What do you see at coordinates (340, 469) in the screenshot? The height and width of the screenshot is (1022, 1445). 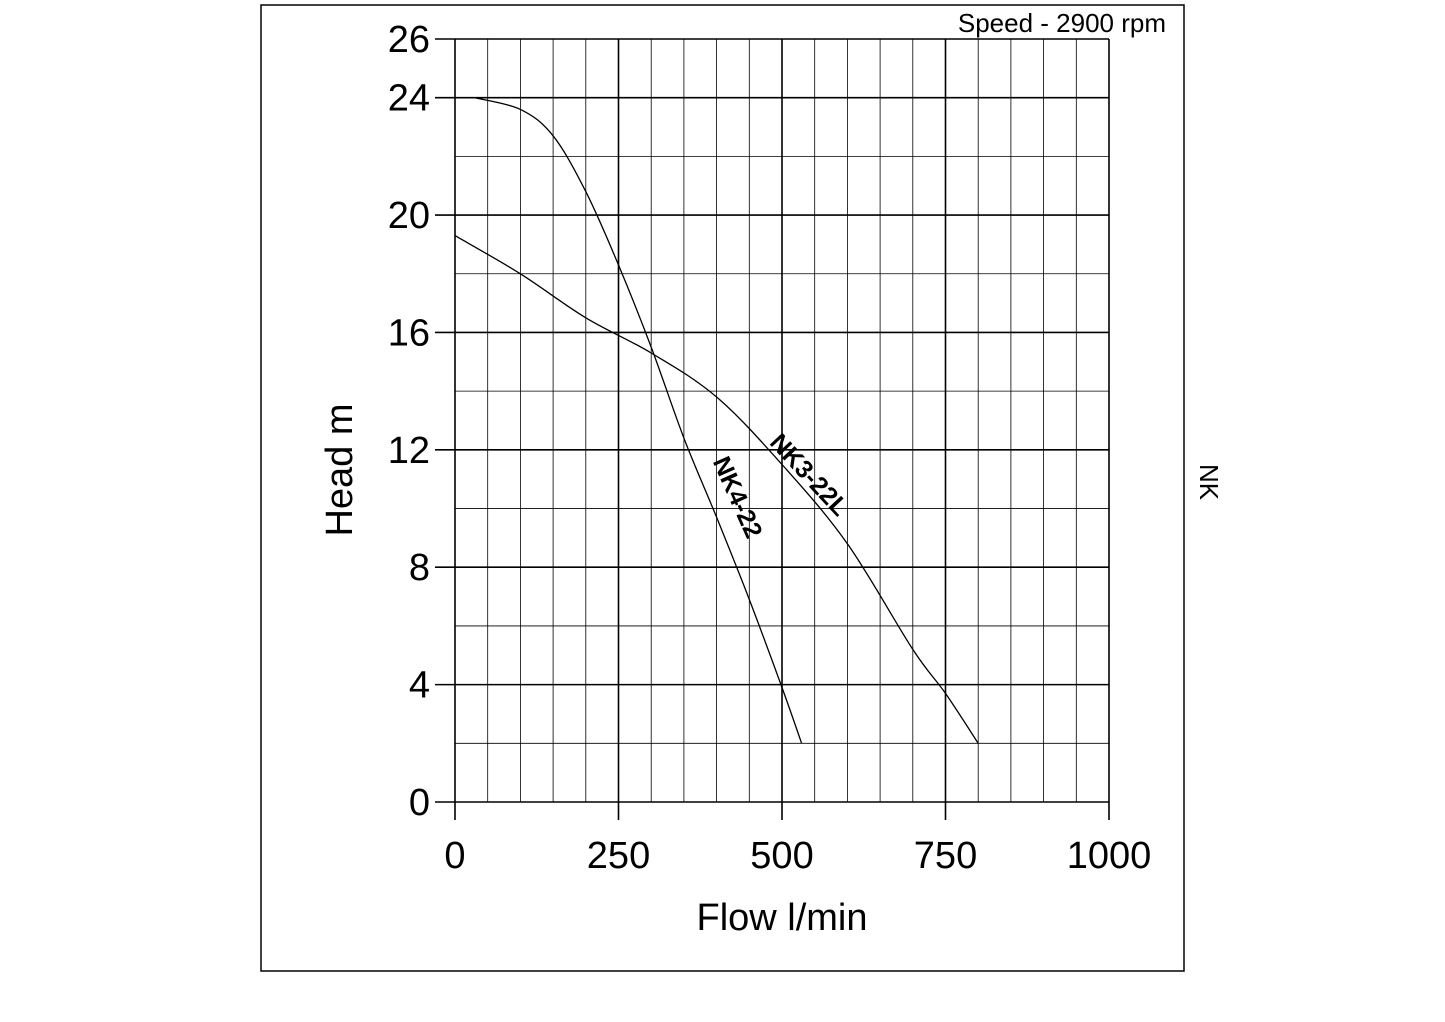 I see `y-axis-title: Head m` at bounding box center [340, 469].